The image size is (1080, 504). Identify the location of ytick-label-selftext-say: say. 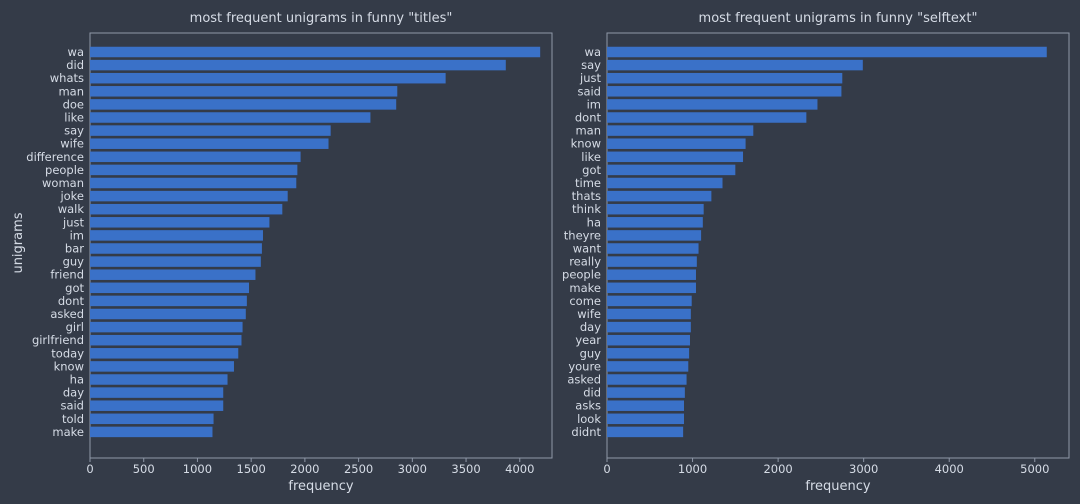
(591, 65).